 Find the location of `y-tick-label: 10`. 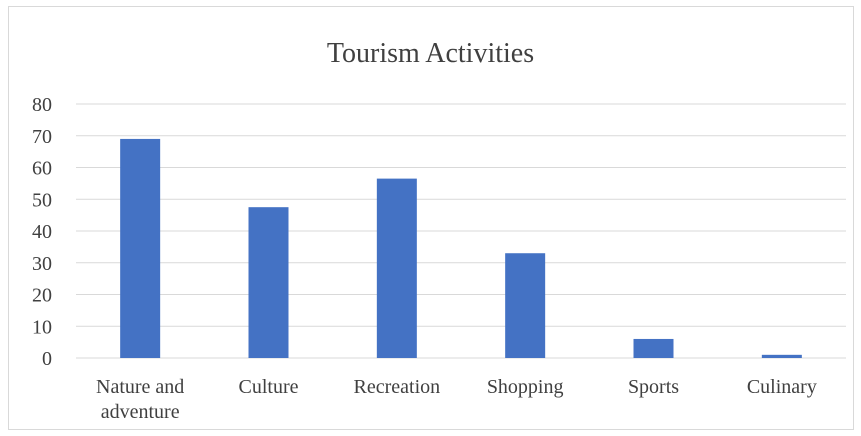

y-tick-label: 10 is located at coordinates (42, 327).